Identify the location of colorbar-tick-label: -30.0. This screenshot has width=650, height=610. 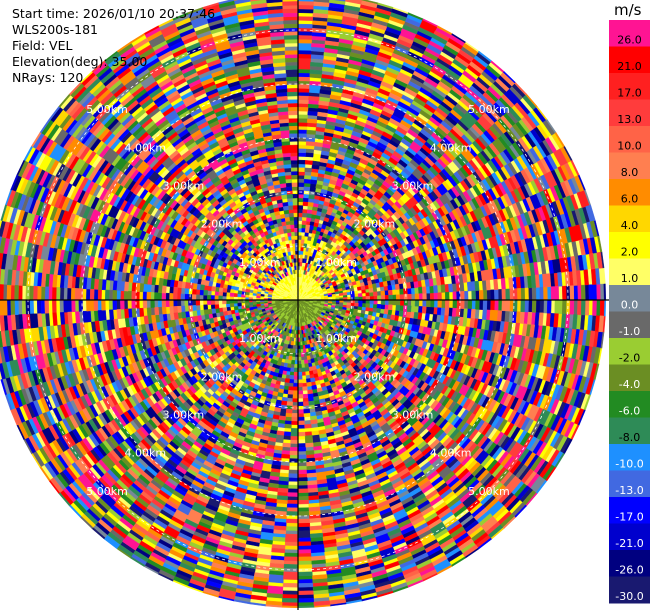
(629, 596).